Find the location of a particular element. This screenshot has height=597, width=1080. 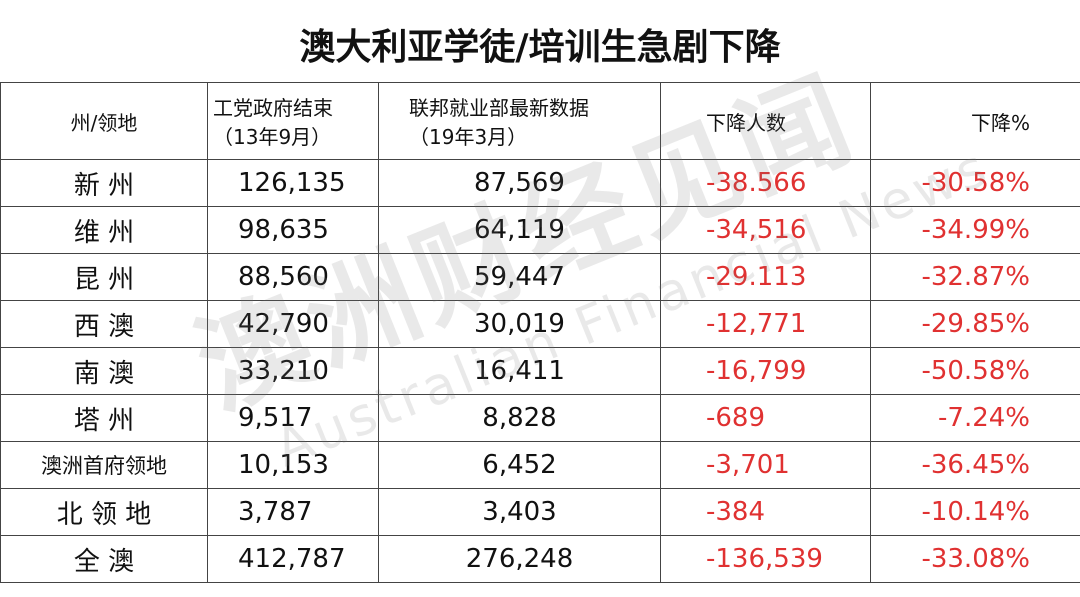

header-line: 工党政府结束 is located at coordinates (273, 108).